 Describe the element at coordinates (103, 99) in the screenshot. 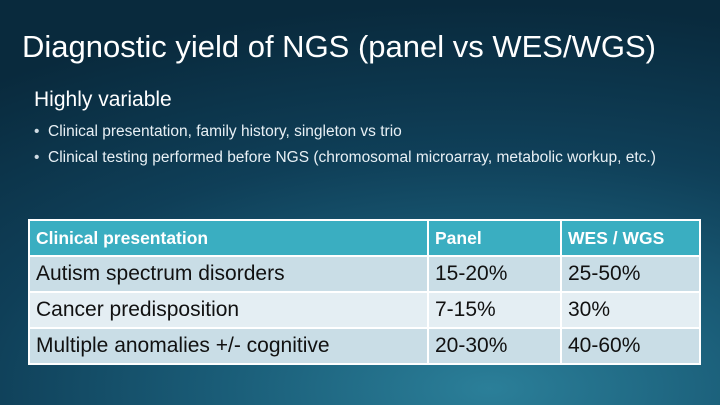

I see `slide-subtitle: Highly variable` at that location.